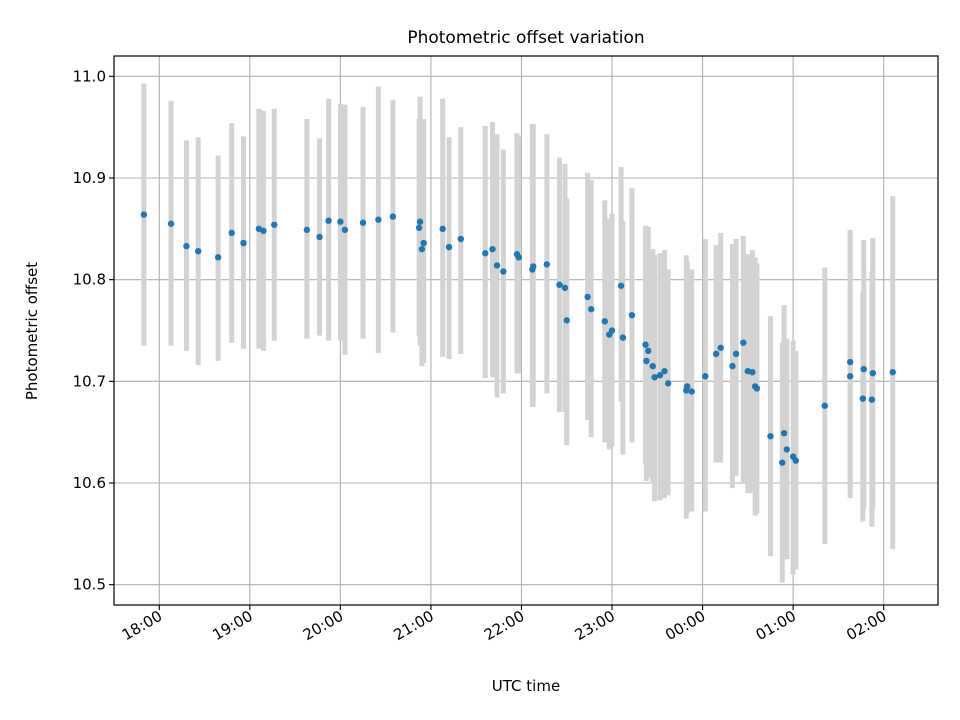  What do you see at coordinates (89, 483) in the screenshot?
I see `y-tick-label: 10.6` at bounding box center [89, 483].